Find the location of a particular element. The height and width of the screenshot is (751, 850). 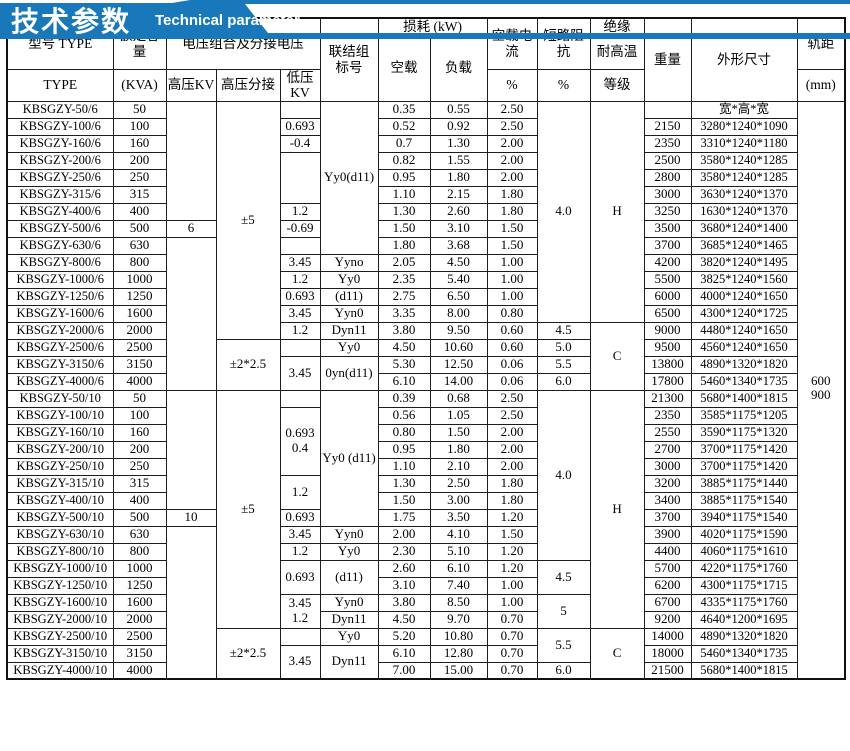

cell-kva: 3150 is located at coordinates (139, 364).